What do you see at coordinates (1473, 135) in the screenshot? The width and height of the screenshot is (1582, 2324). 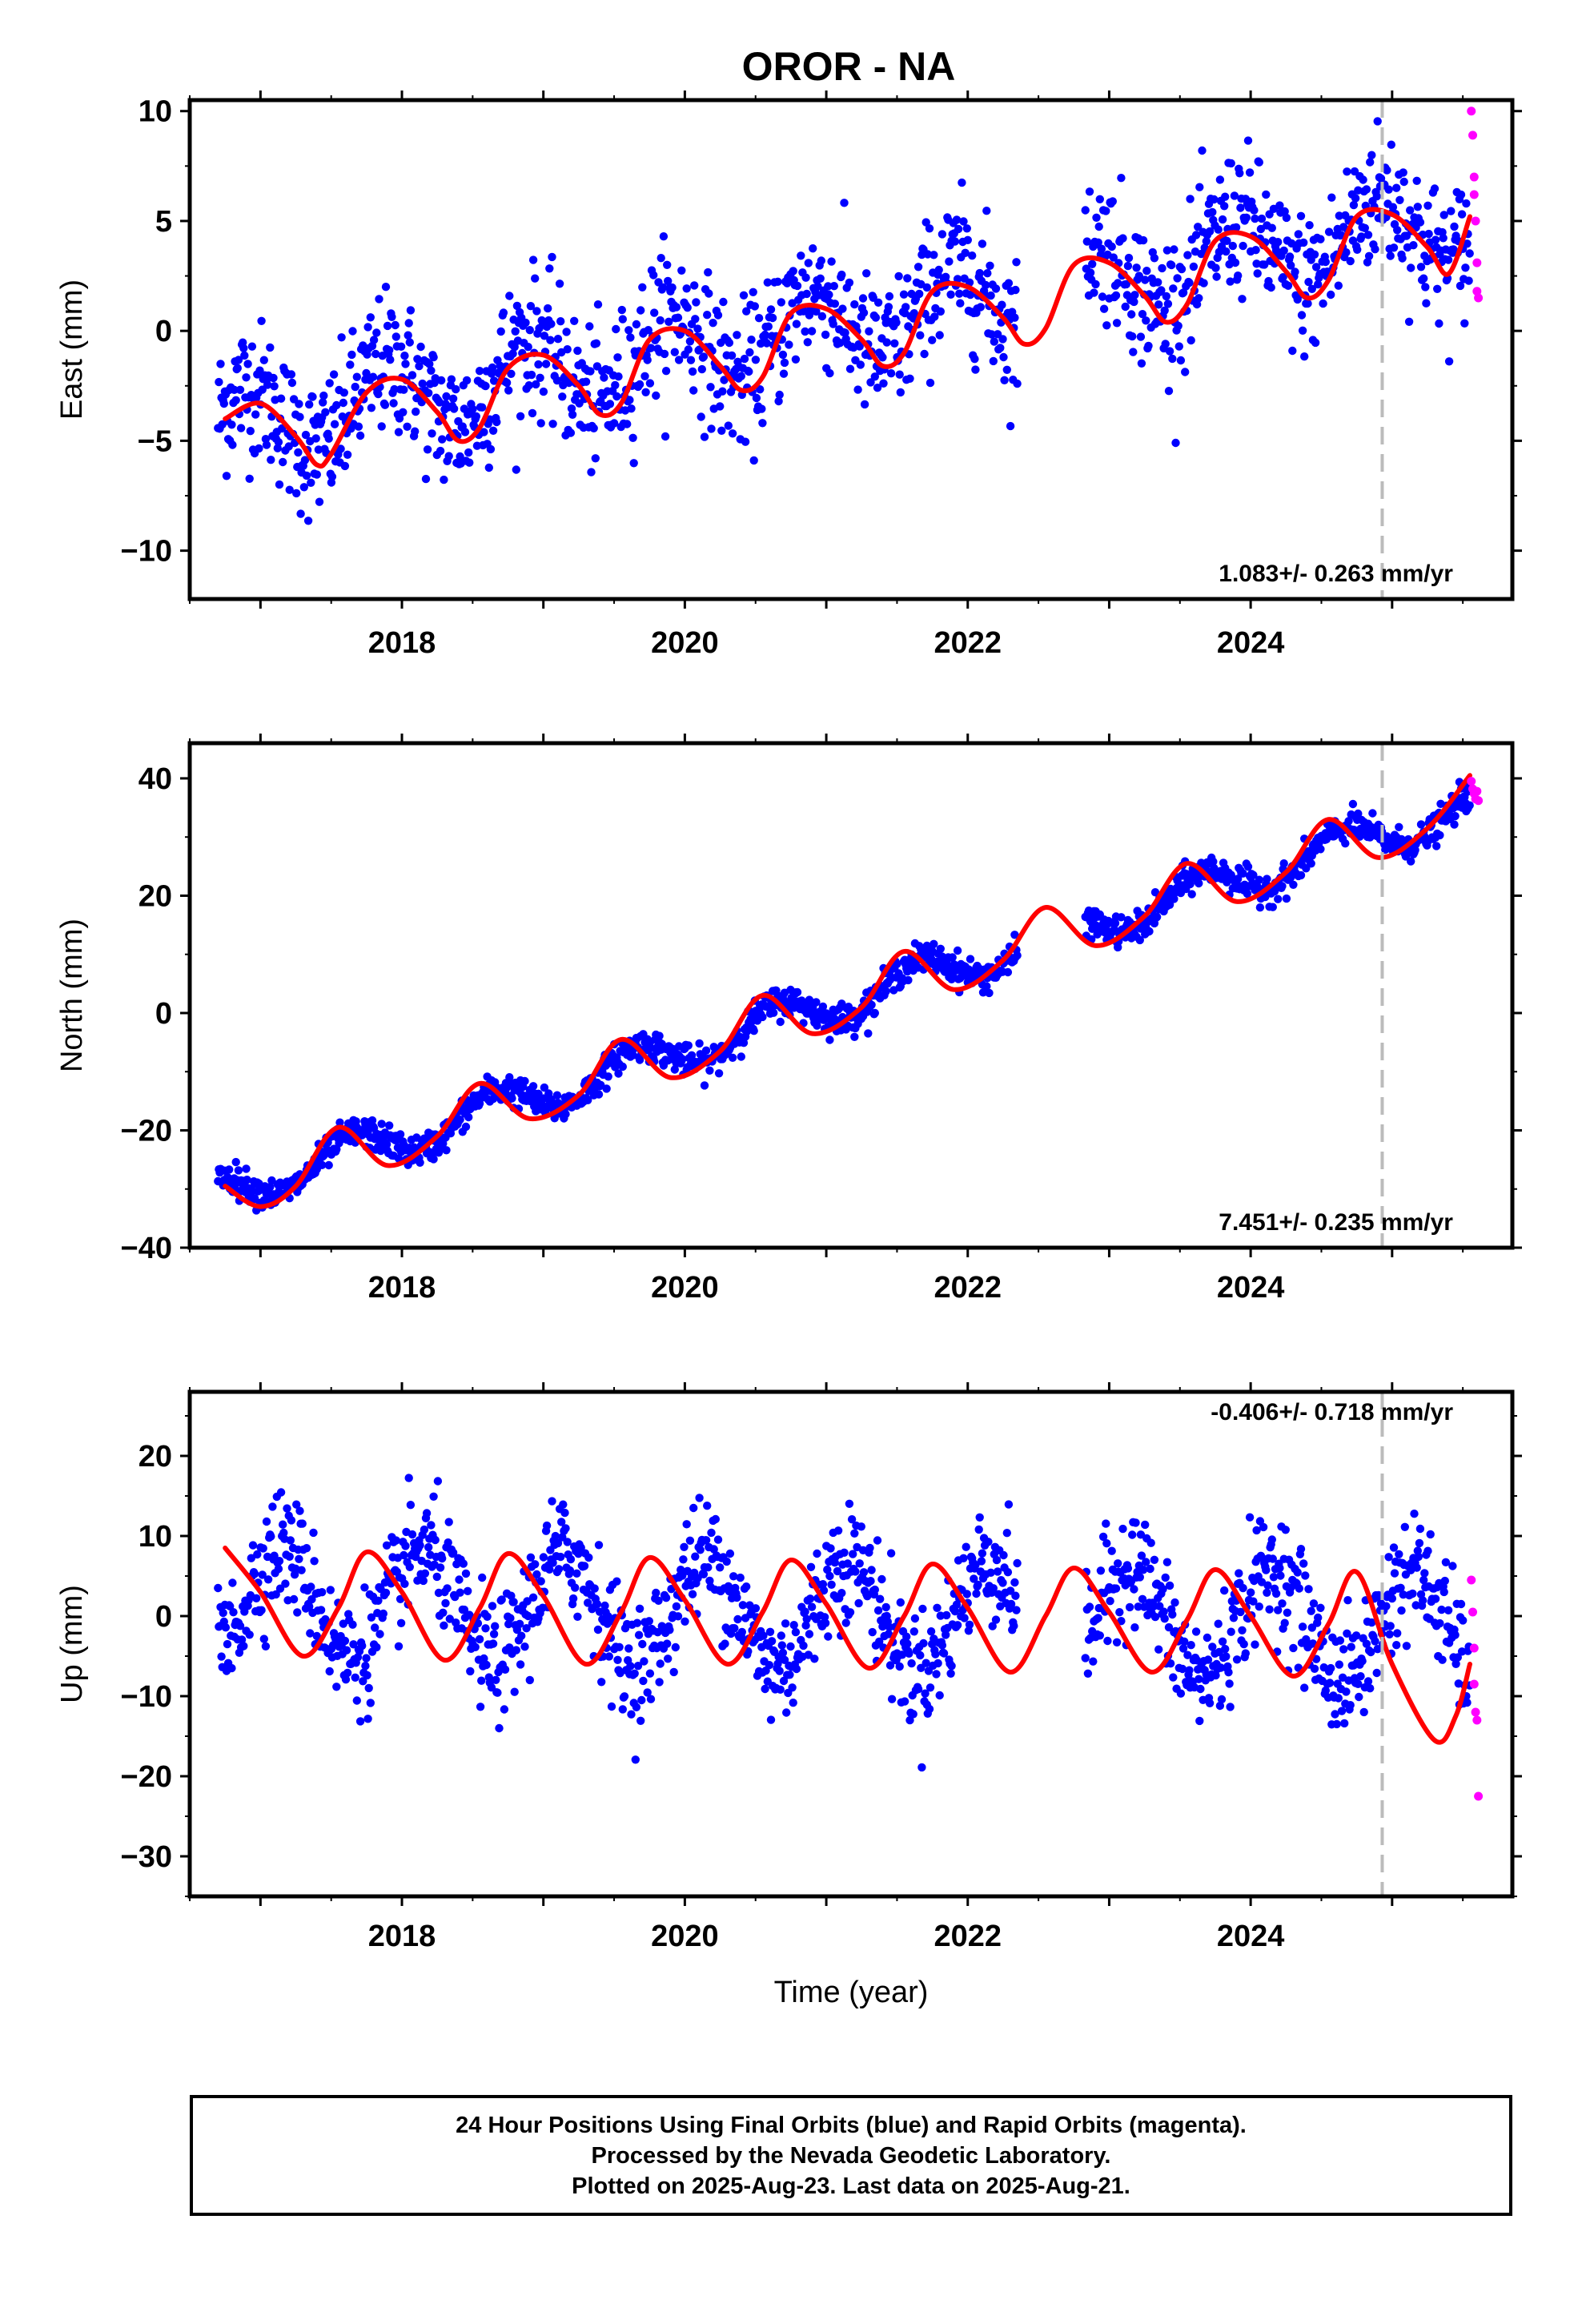 I see `rapid-orbit-point` at bounding box center [1473, 135].